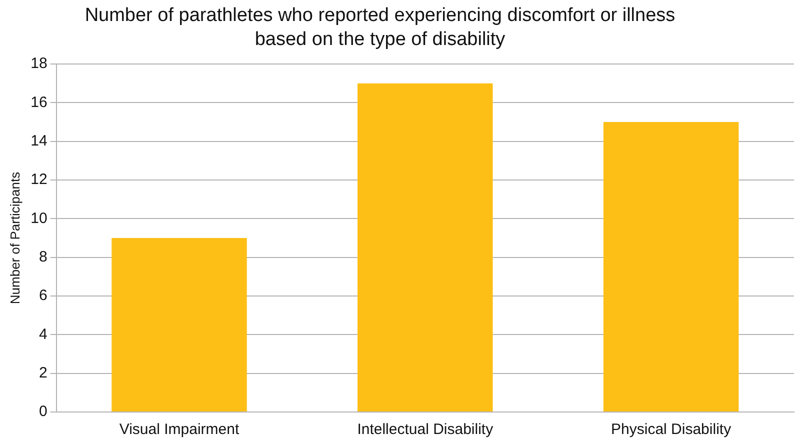 The height and width of the screenshot is (445, 800). I want to click on y-tick-label: 14, so click(39, 141).